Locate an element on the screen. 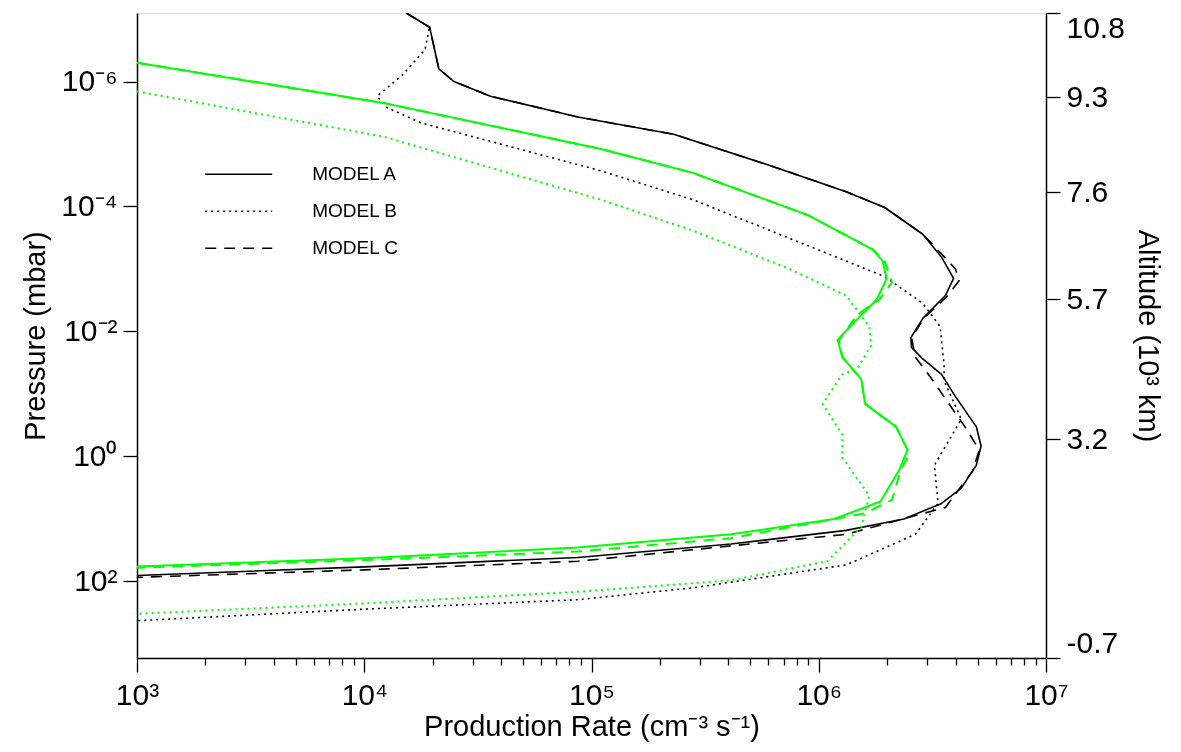 Image resolution: width=1181 pixels, height=752 pixels. y-tick-label: 10² is located at coordinates (96, 580).